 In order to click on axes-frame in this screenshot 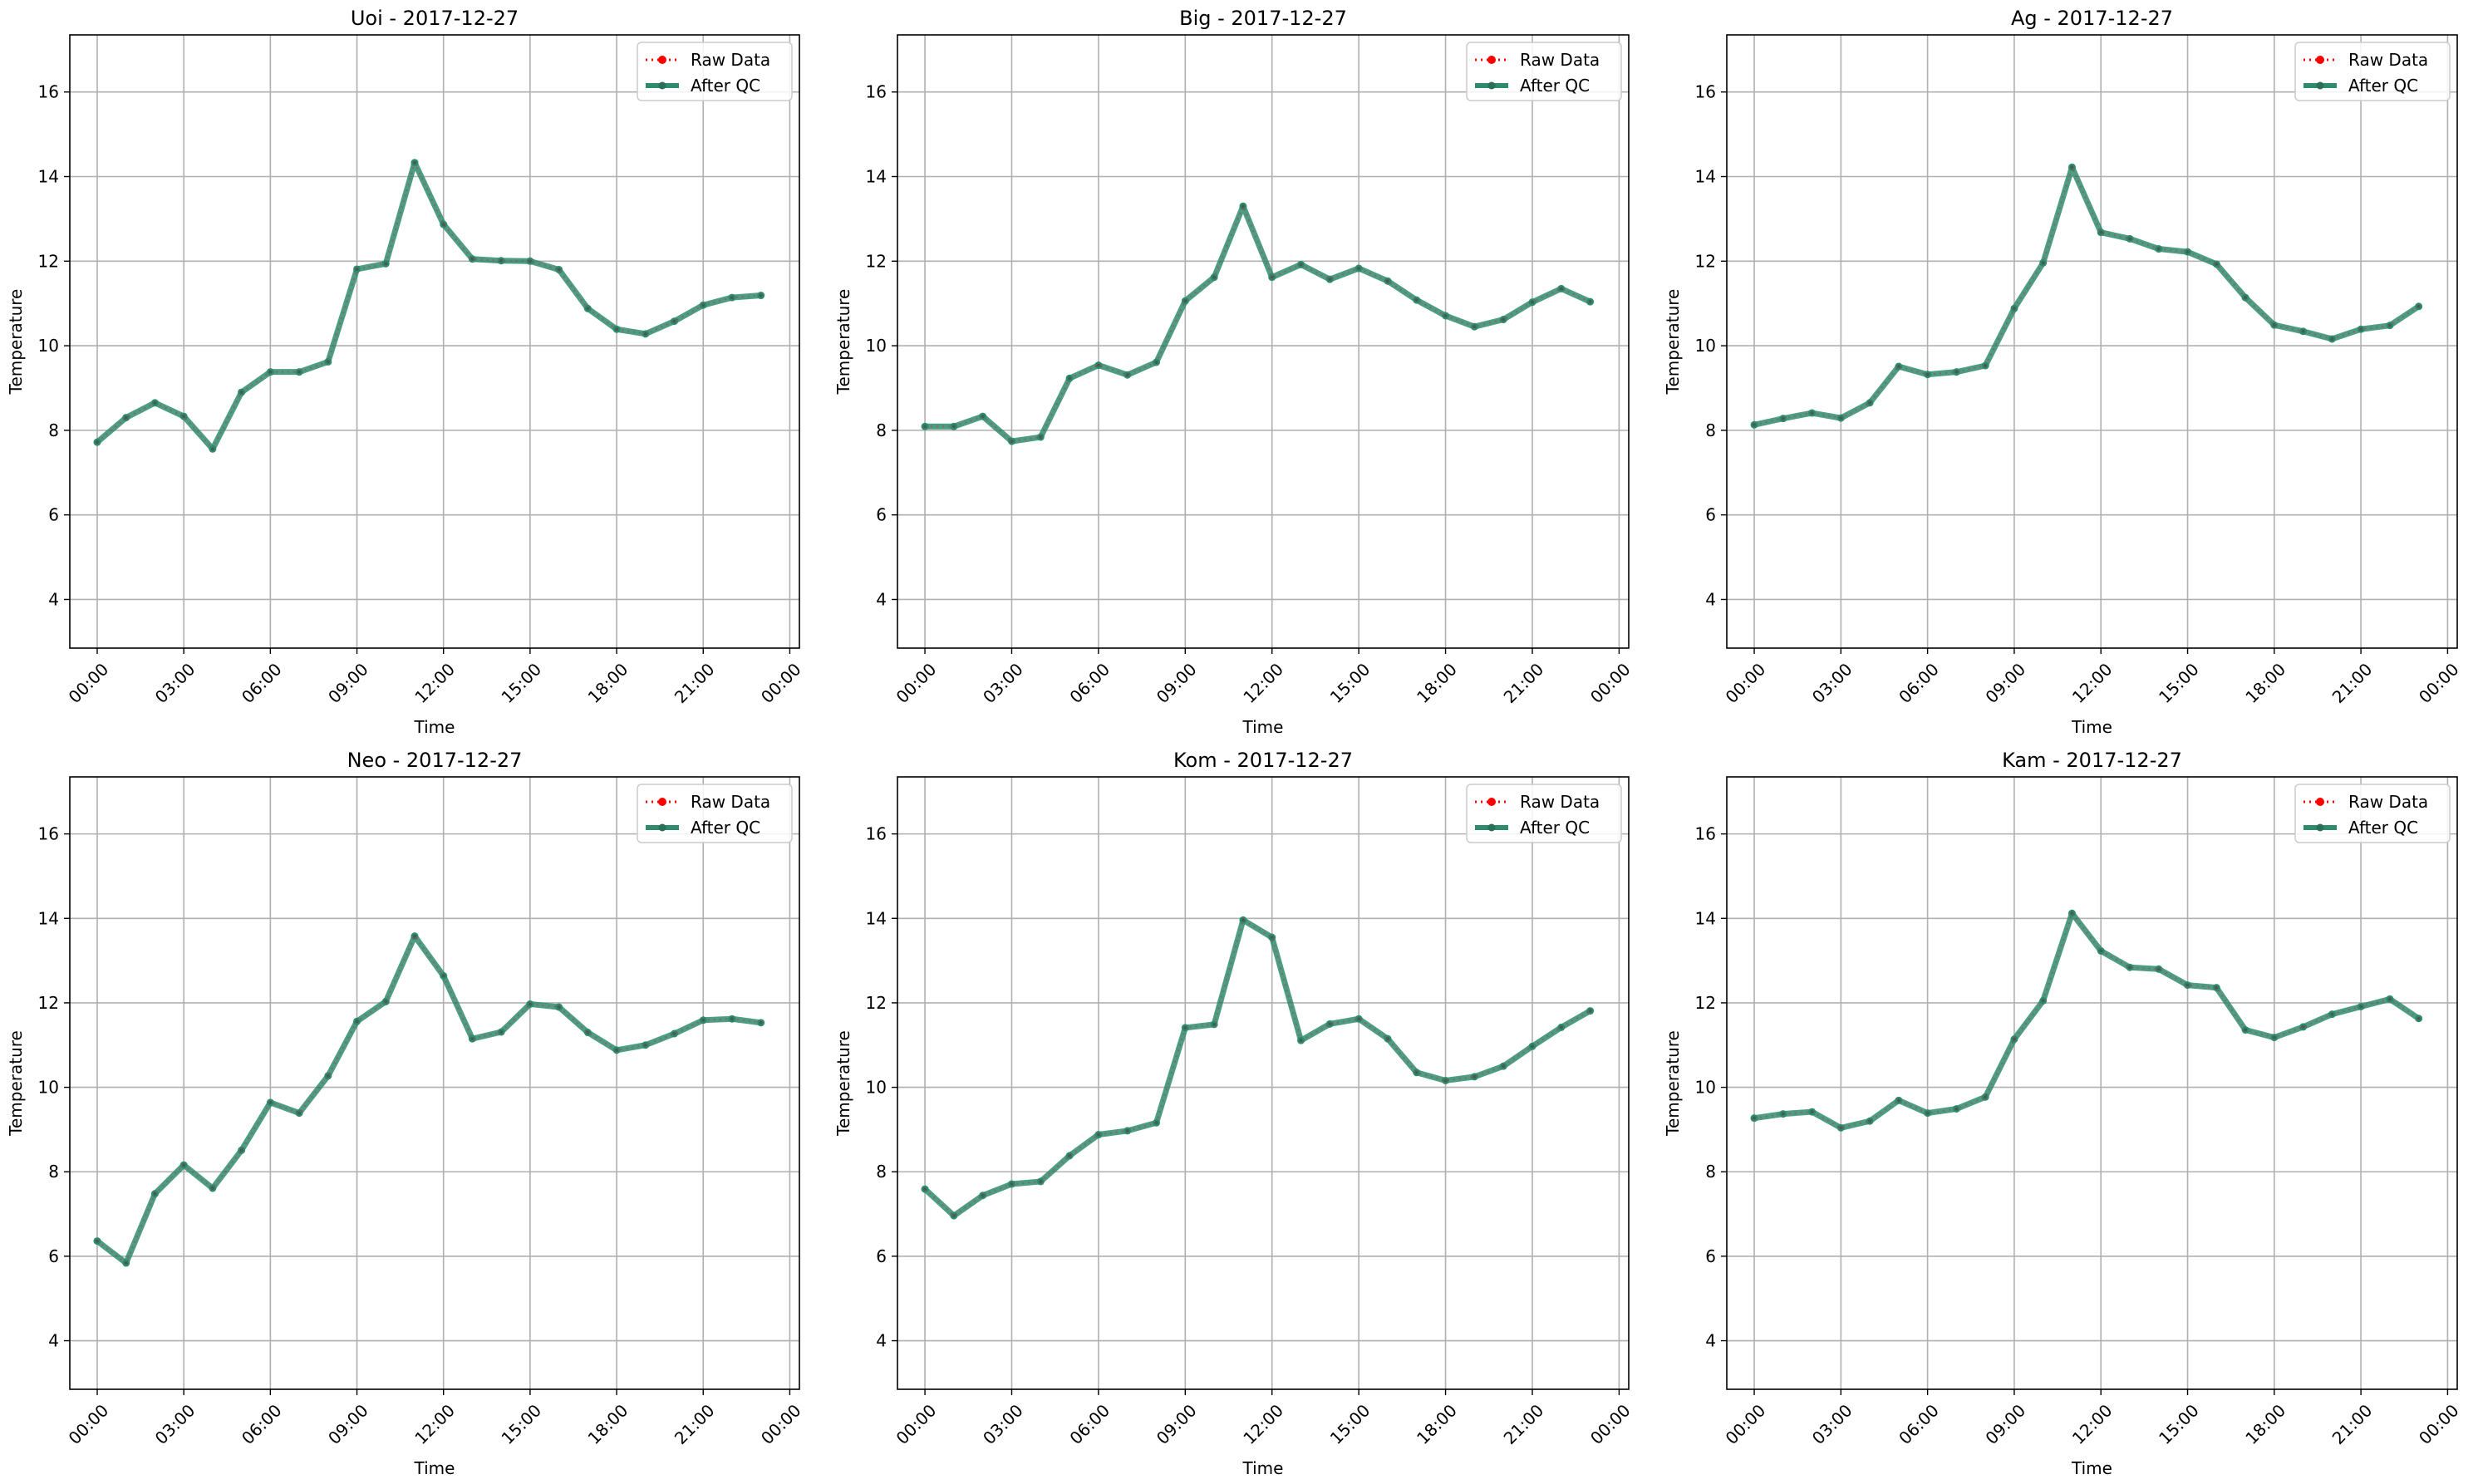, I will do `click(2092, 341)`.